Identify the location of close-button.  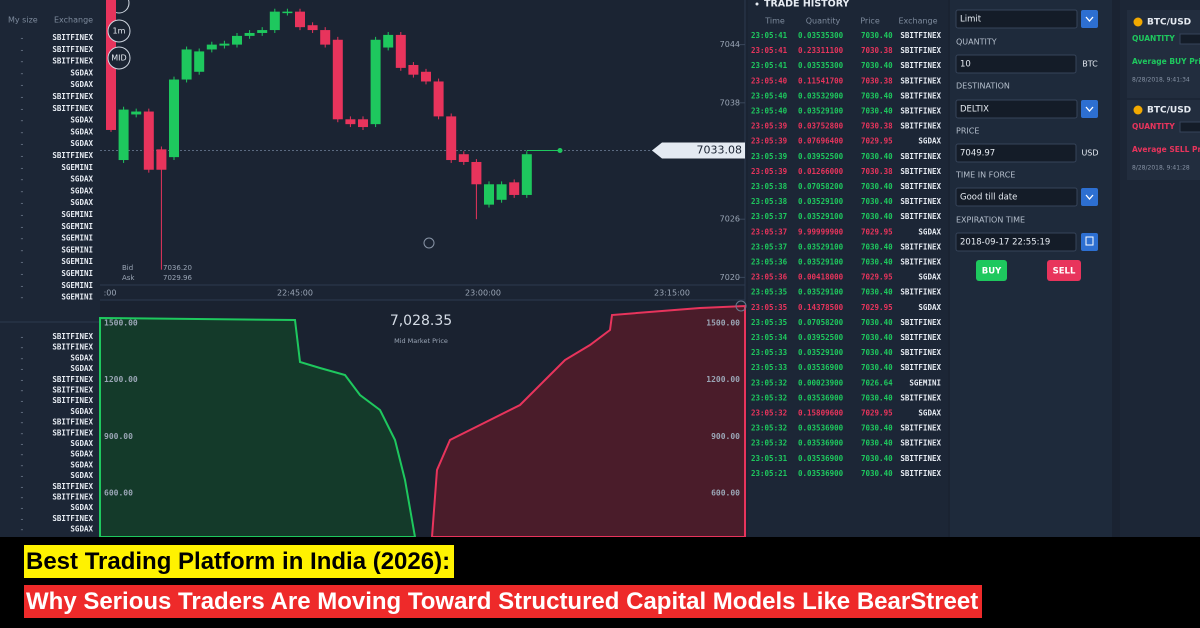
(741, 306).